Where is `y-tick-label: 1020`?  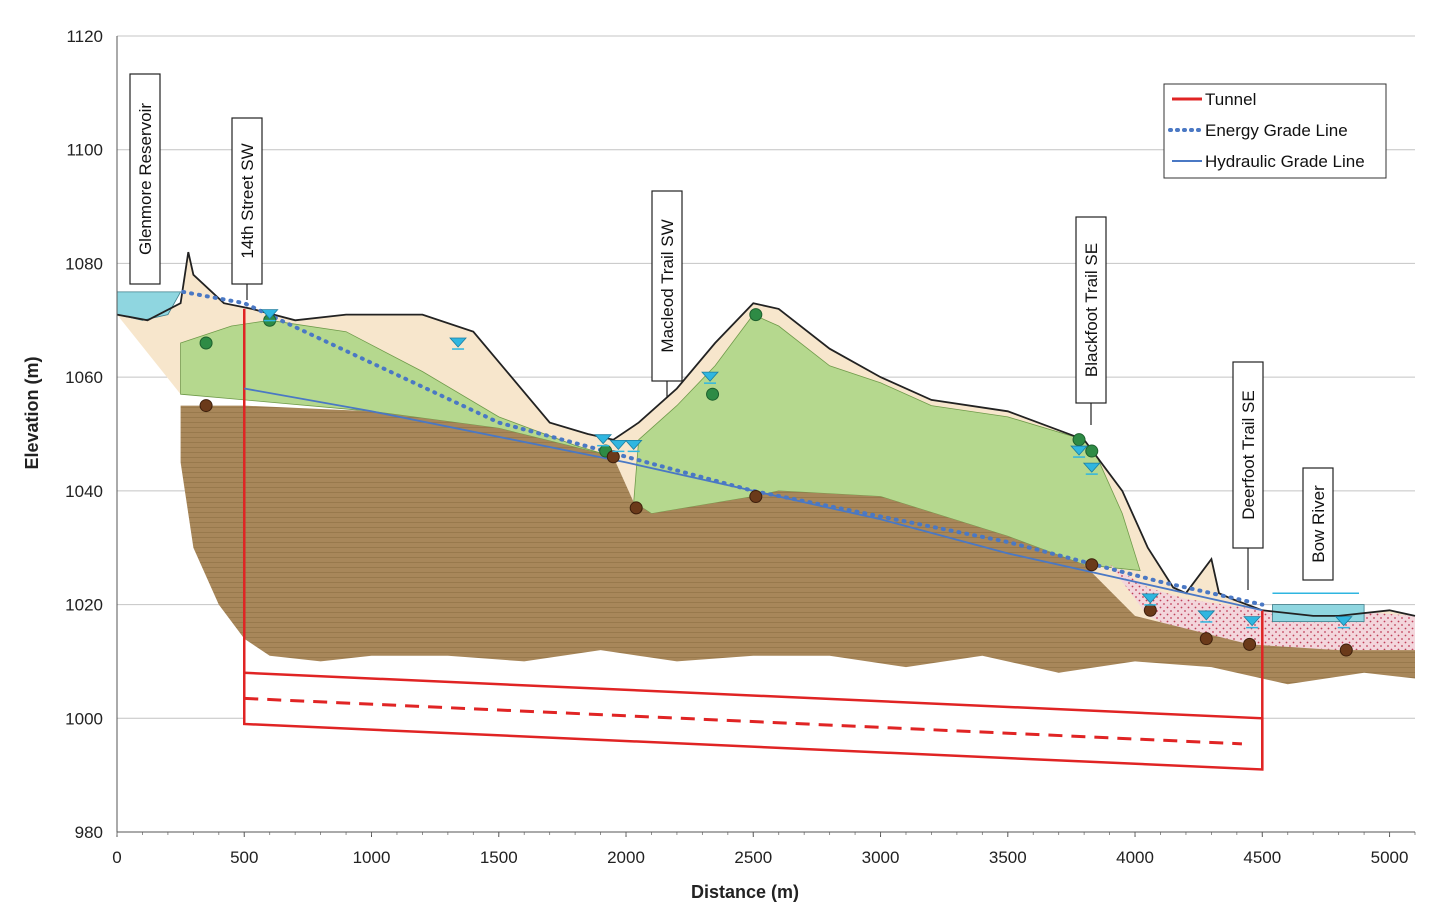 y-tick-label: 1020 is located at coordinates (84, 605).